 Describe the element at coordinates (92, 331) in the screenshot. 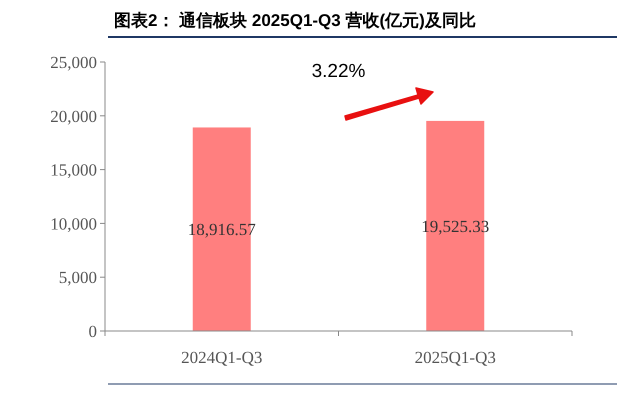

I see `y-tick-label: 0` at that location.